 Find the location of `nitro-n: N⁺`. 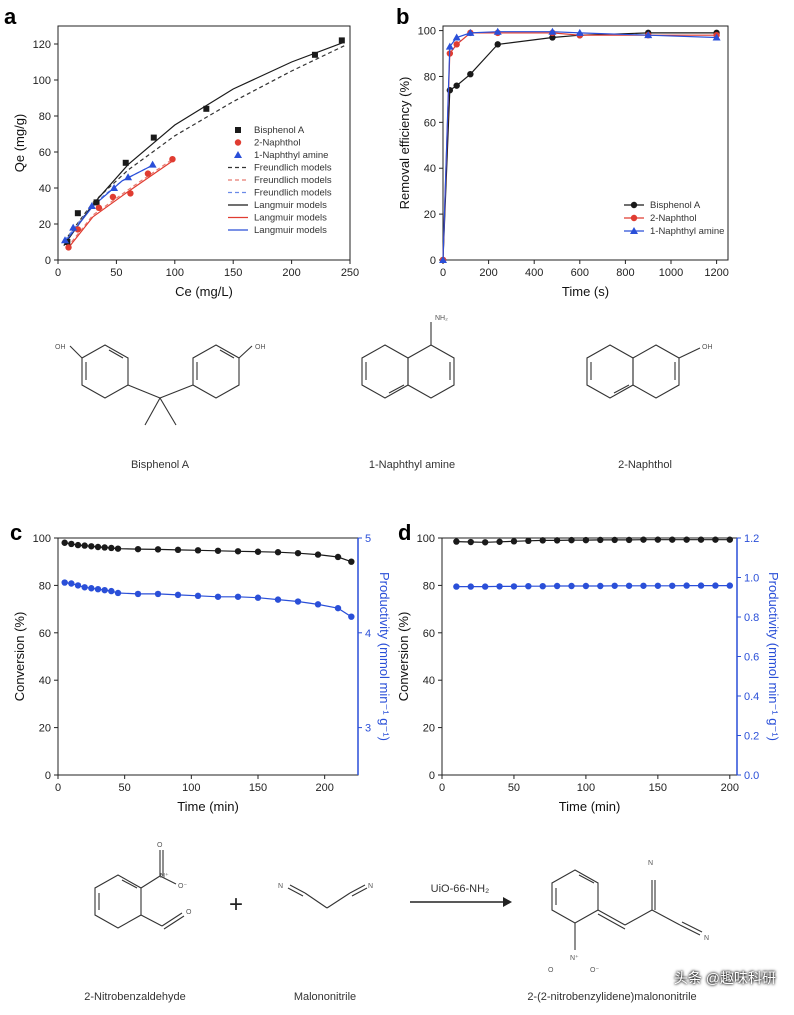

nitro-n: N⁺ is located at coordinates (164, 876).